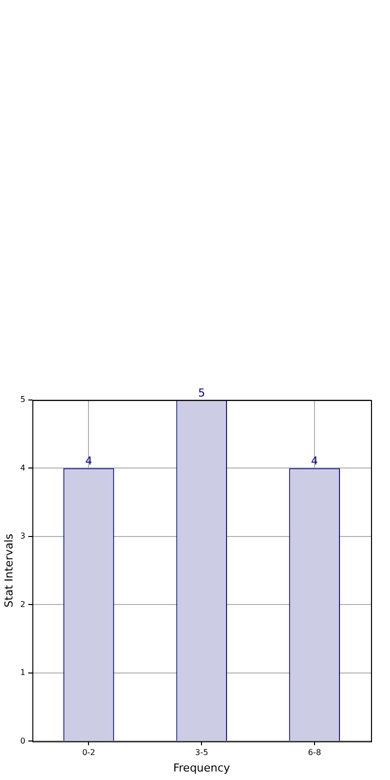 The height and width of the screenshot is (780, 390). Describe the element at coordinates (23, 604) in the screenshot. I see `y-tick-label: 2` at that location.